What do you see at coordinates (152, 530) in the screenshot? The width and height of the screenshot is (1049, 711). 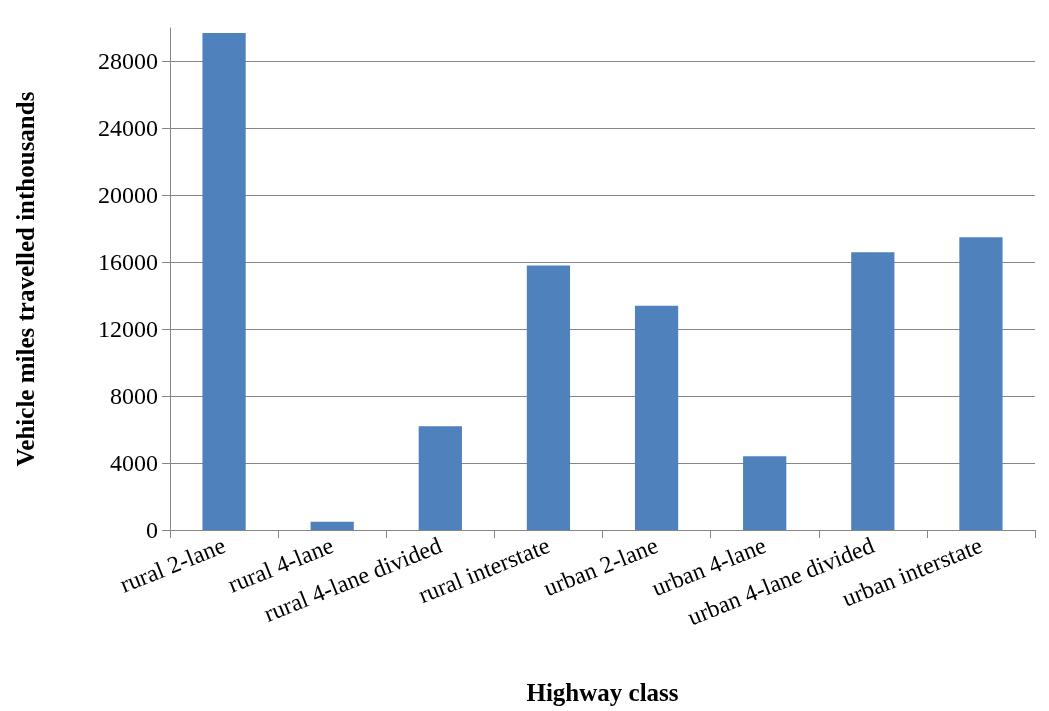 I see `y-tick-label: 0` at bounding box center [152, 530].